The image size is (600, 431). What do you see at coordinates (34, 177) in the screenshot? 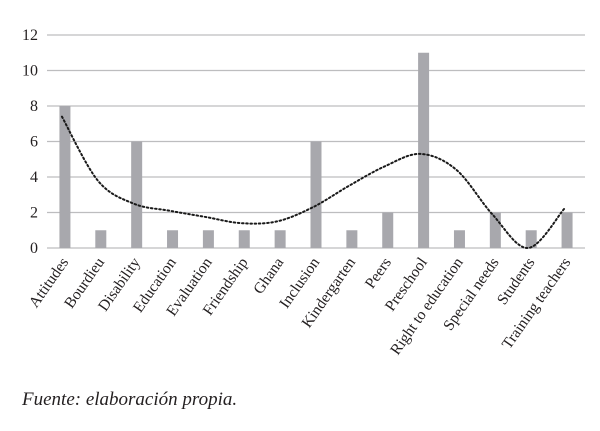
I see `y-tick-label: 4` at bounding box center [34, 177].